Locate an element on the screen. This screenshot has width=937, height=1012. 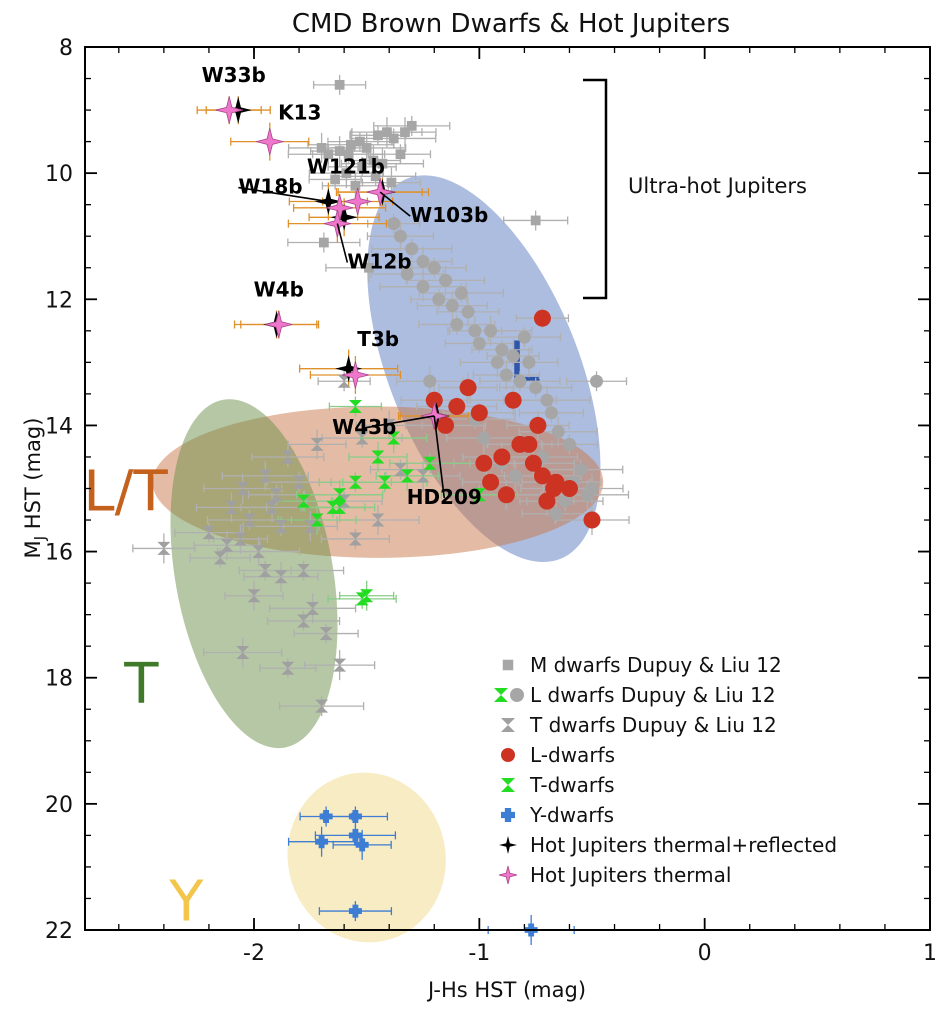
legend-label-m-dwarfs-dupuy-liu-12: M dwarfs Dupuy & Liu 12 is located at coordinates (656, 665).